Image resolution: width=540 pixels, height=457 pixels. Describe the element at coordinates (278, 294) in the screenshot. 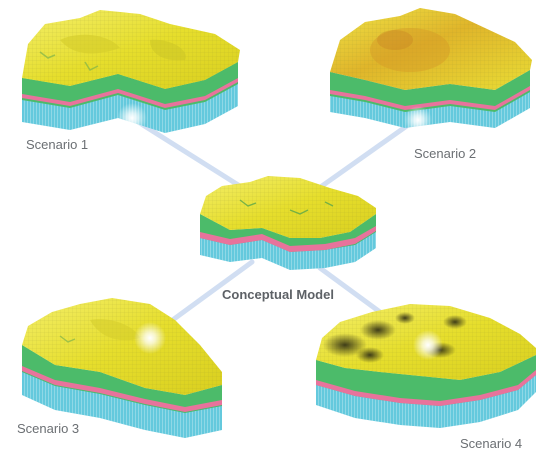

I see `conceptual-model-label: Conceptual Model` at that location.